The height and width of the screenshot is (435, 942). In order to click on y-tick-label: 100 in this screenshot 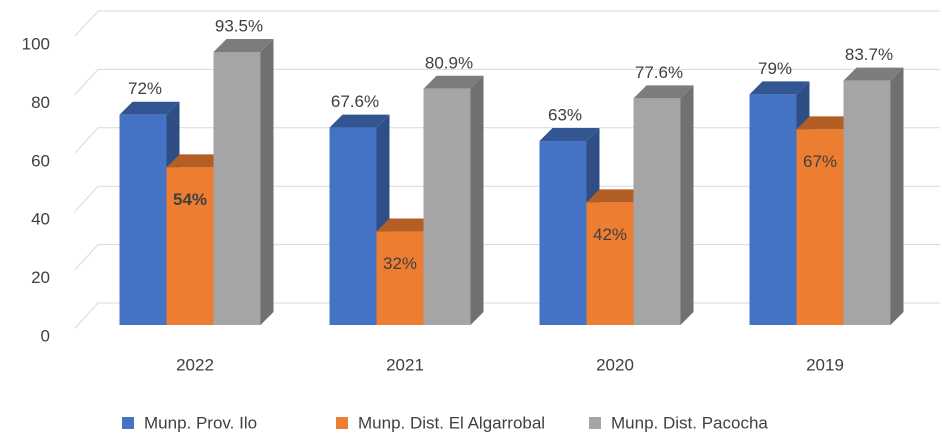, I will do `click(36, 43)`.